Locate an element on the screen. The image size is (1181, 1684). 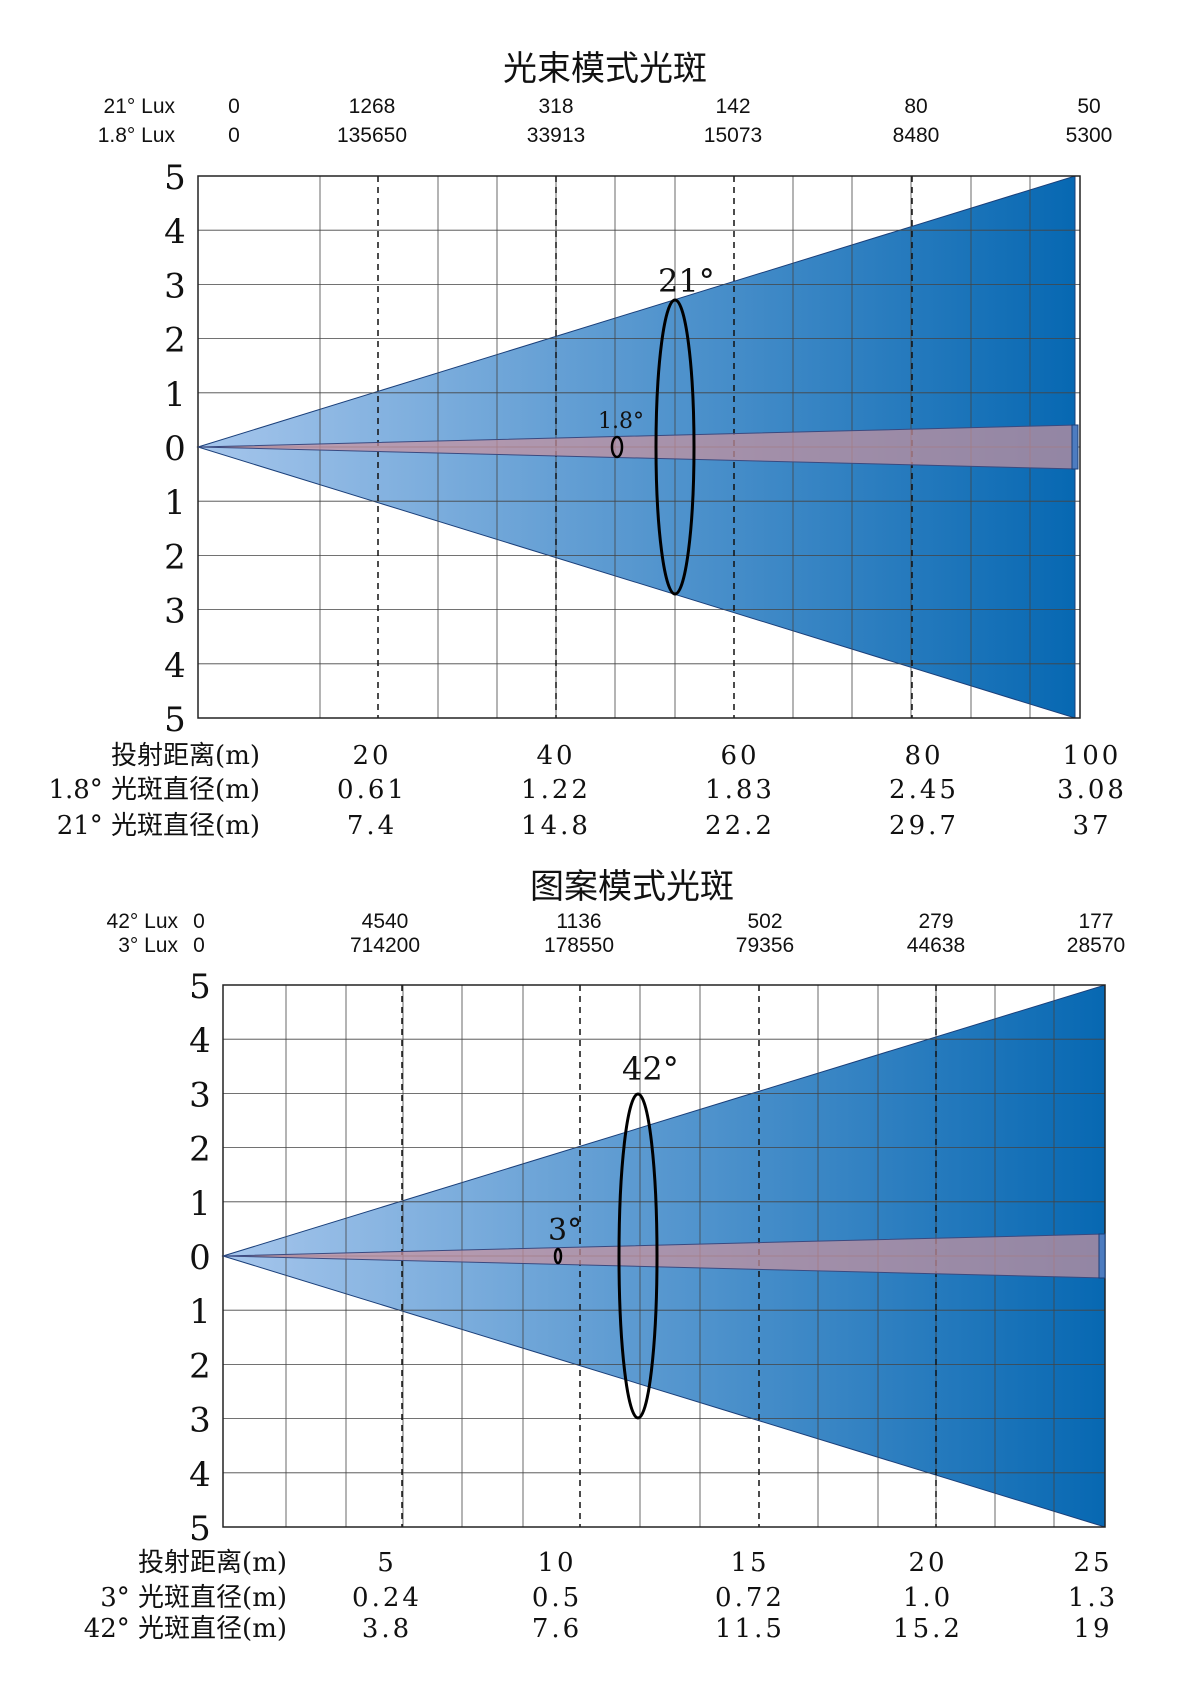
lux-value: 502 is located at coordinates (764, 921).